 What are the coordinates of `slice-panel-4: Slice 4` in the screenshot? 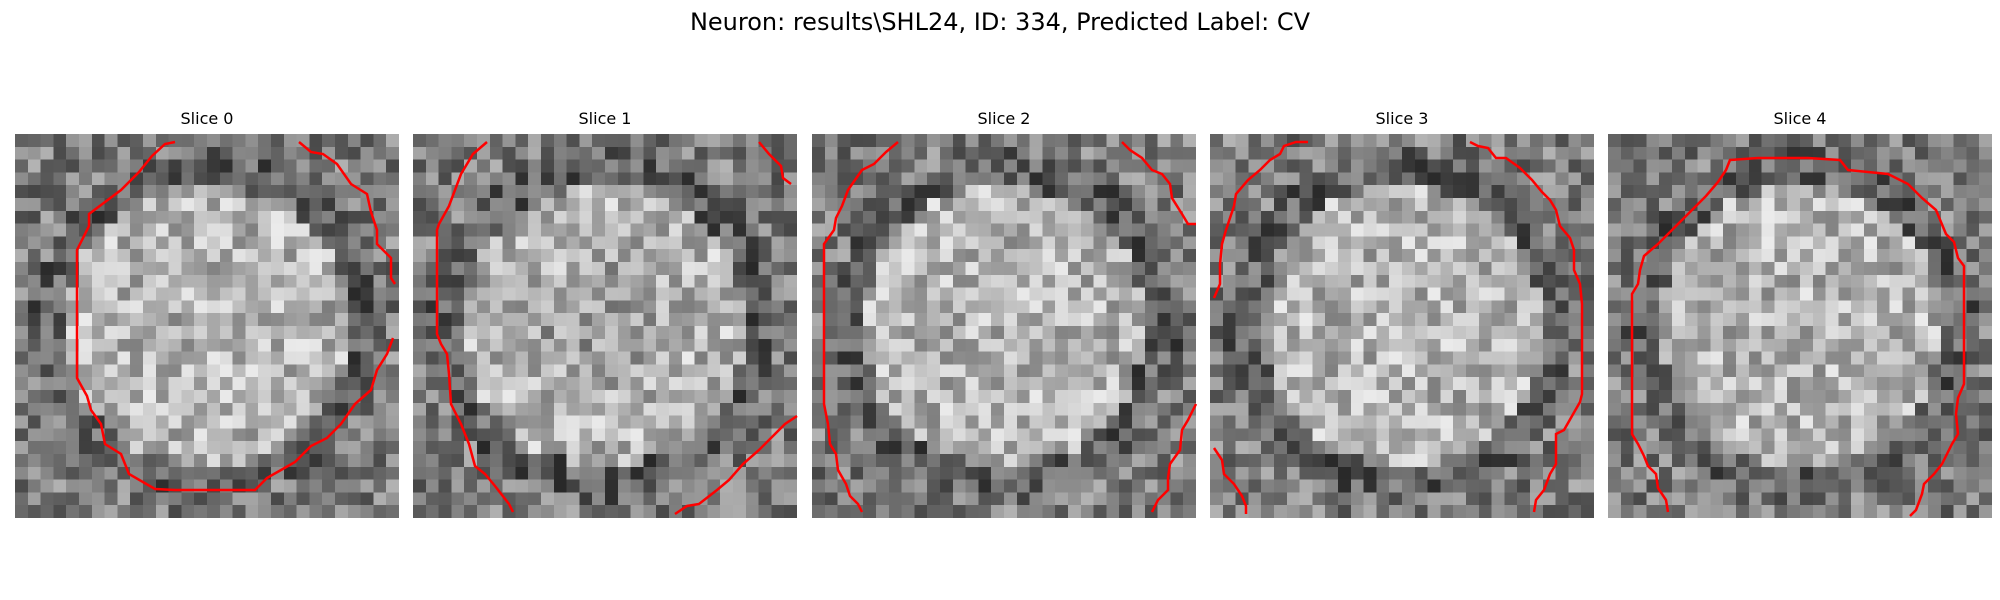 It's located at (1800, 313).